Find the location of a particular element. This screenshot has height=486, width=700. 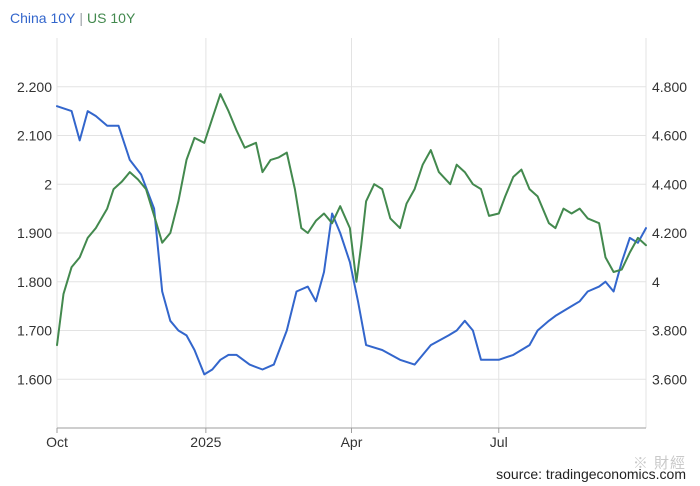

y-left-tick-label: 2.200 is located at coordinates (34, 87).